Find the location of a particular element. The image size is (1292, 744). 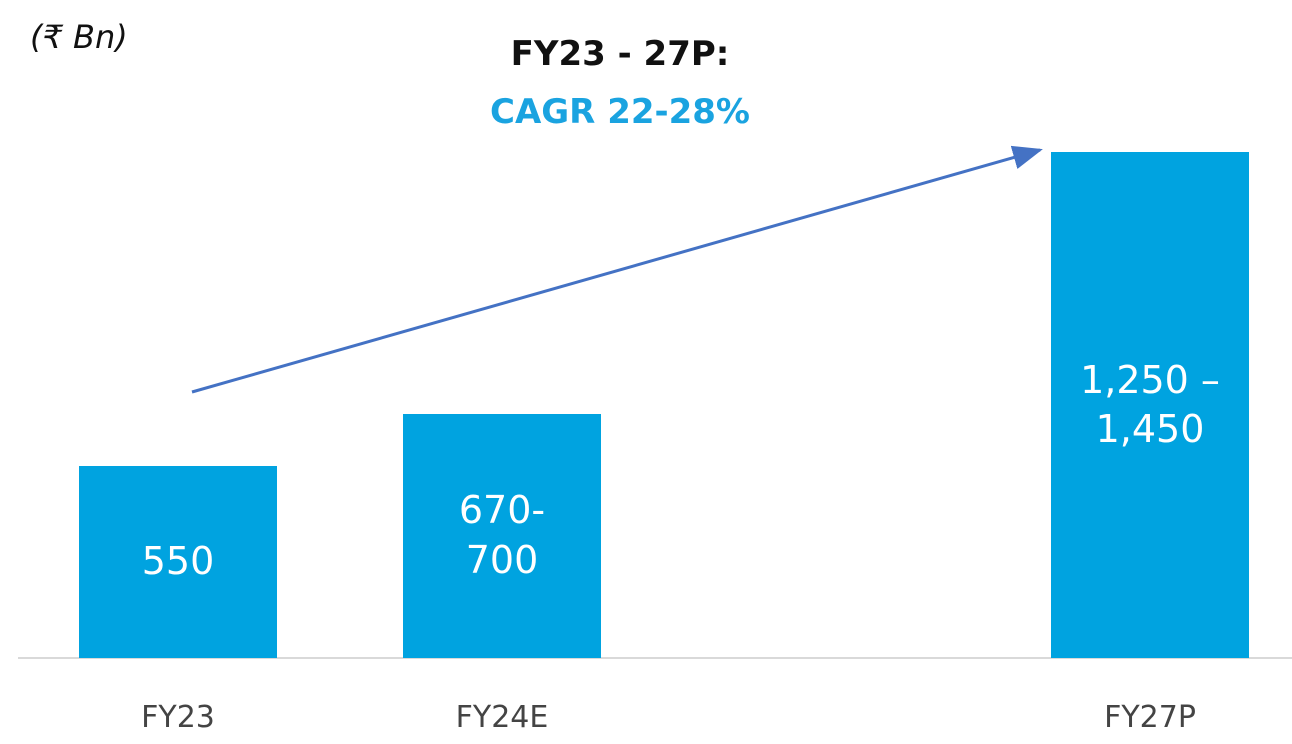

chart-title: FY23 - 27P: is located at coordinates (620, 54).